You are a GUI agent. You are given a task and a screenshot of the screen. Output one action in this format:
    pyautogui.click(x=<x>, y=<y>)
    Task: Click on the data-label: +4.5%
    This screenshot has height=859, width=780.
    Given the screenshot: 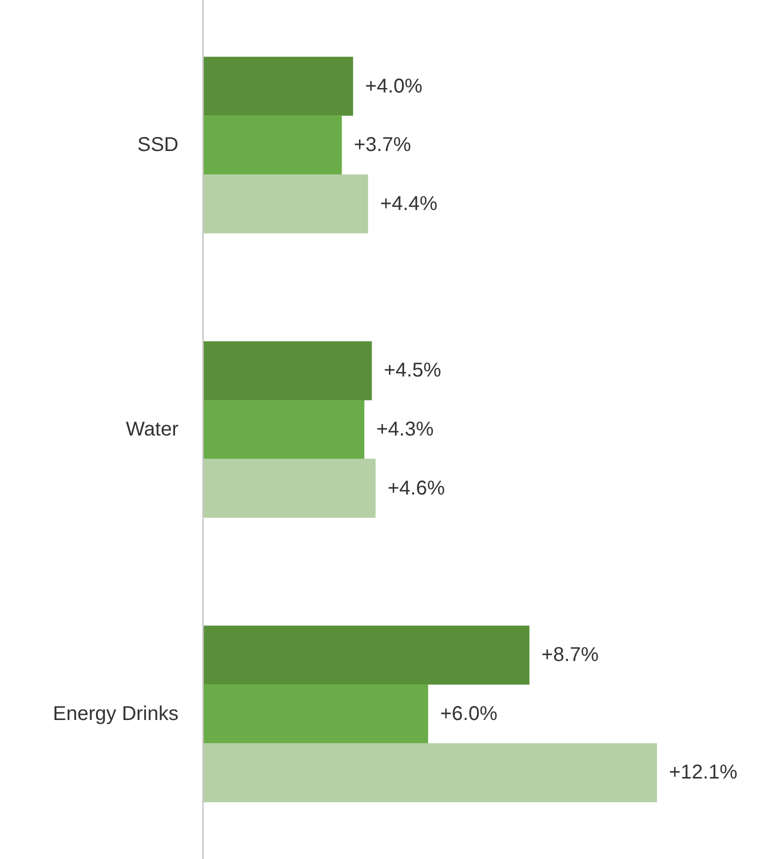 What is the action you would take?
    pyautogui.click(x=413, y=371)
    